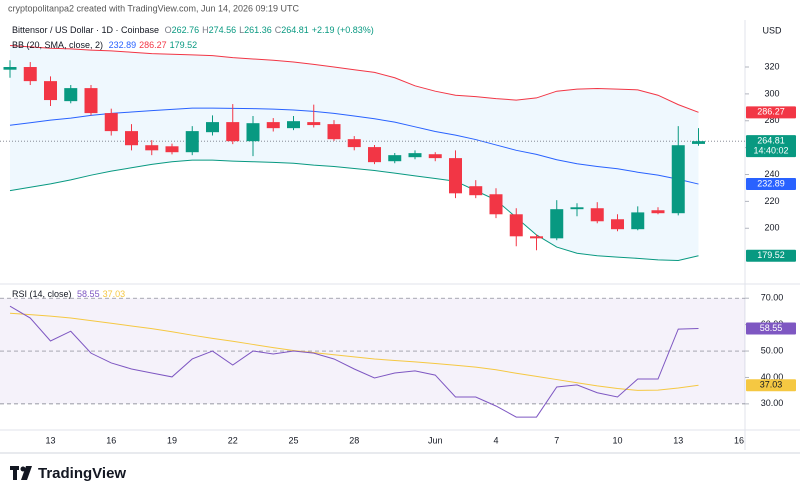 Image resolution: width=800 pixels, height=490 pixels. I want to click on rsi-label: 58.55, so click(771, 328).